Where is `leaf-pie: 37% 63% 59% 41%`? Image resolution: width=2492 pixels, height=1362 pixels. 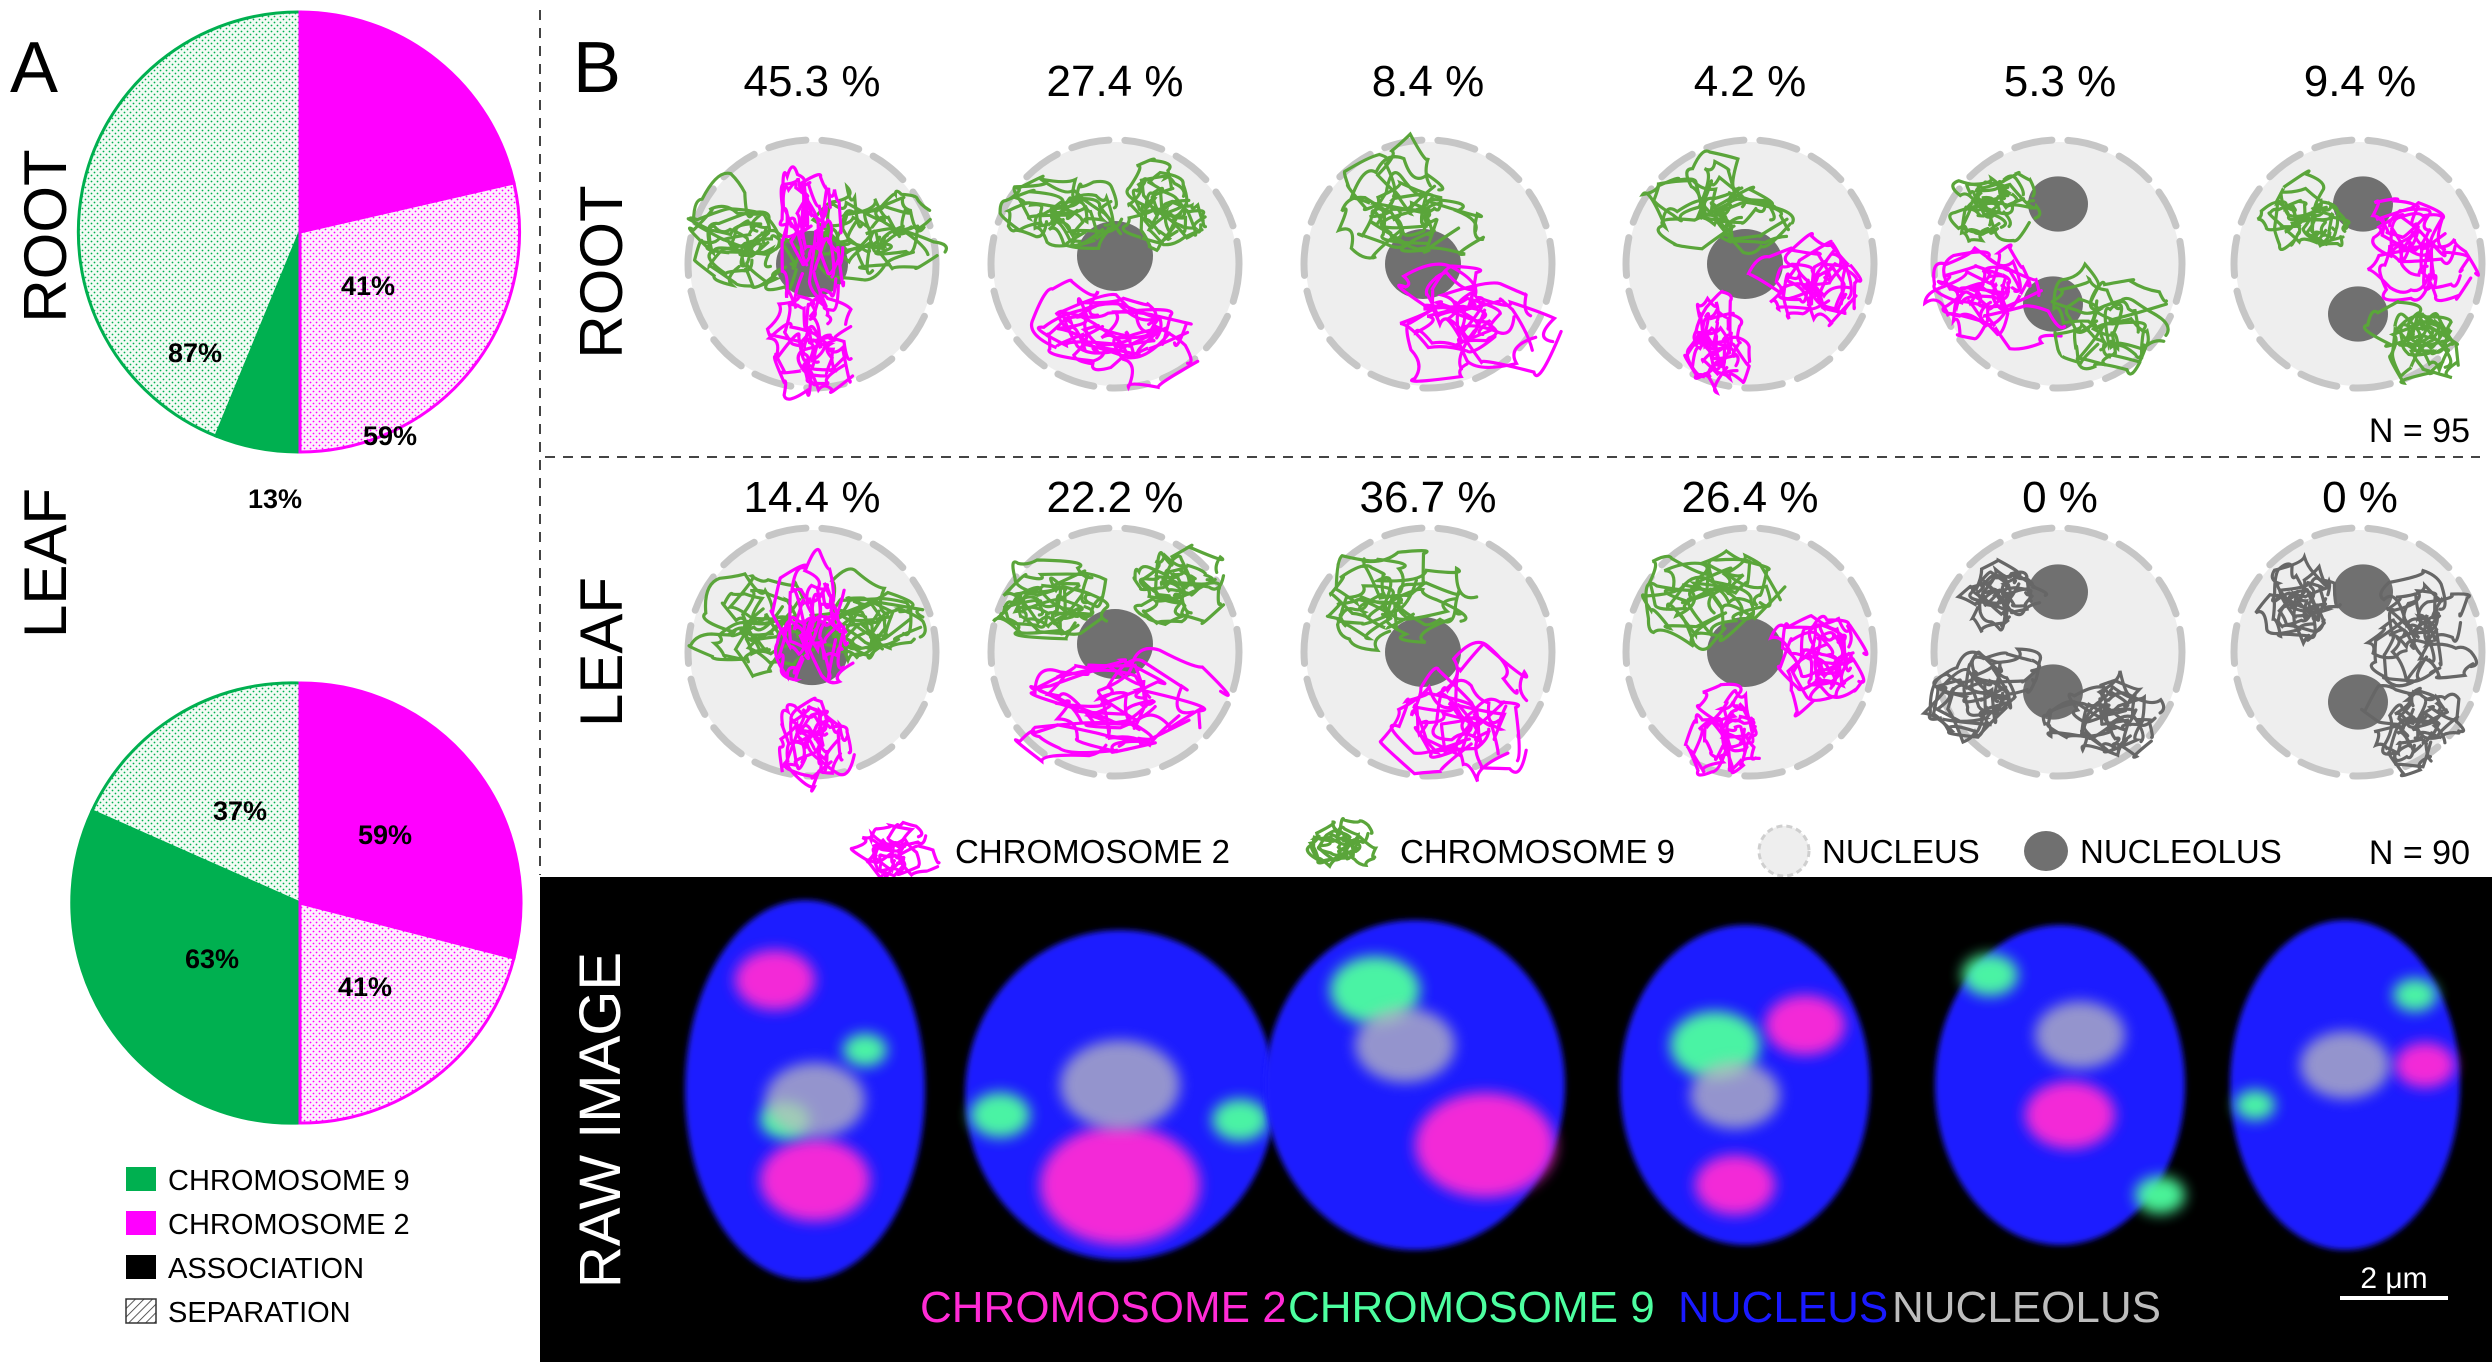 leaf-pie: 37% 63% 59% 41% is located at coordinates (296, 903).